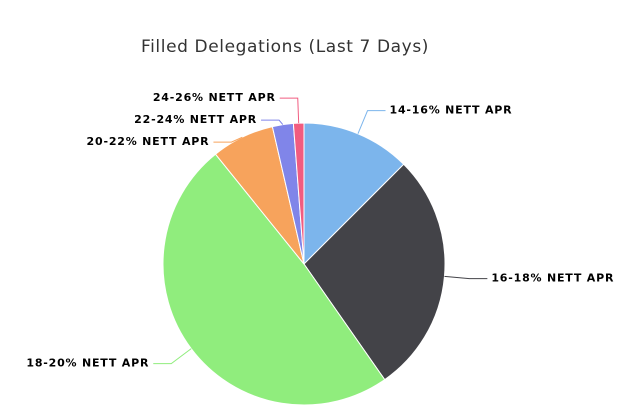 Image resolution: width=641 pixels, height=407 pixels. I want to click on data-label: 14-16% NETT APR, so click(451, 110).